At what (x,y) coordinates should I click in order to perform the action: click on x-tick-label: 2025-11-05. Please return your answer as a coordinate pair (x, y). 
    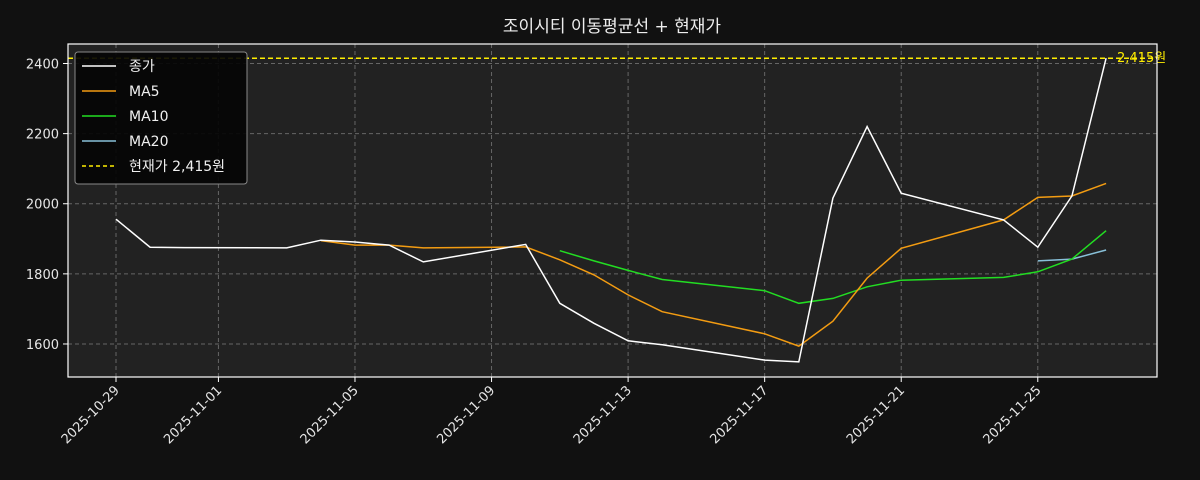
    Looking at the image, I should click on (330, 415).